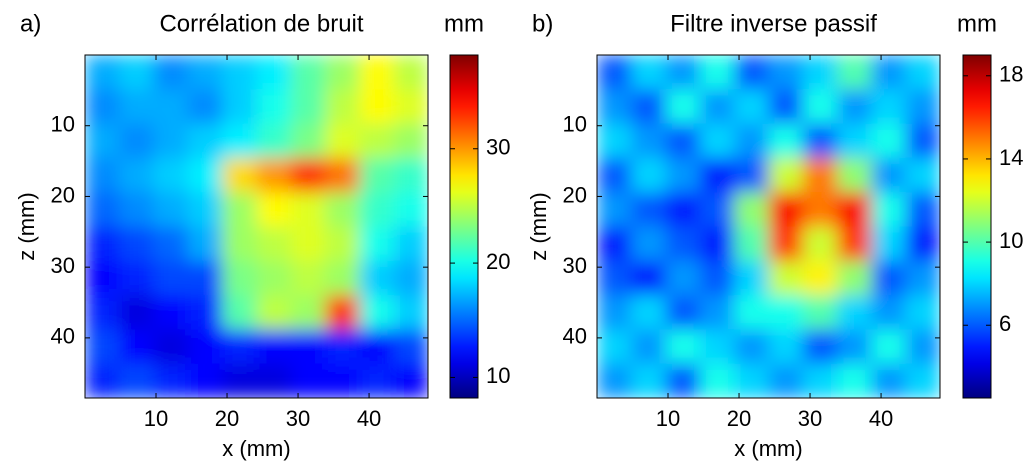 This screenshot has height=469, width=1034. What do you see at coordinates (739, 418) in the screenshot?
I see `x-tick-label: 20` at bounding box center [739, 418].